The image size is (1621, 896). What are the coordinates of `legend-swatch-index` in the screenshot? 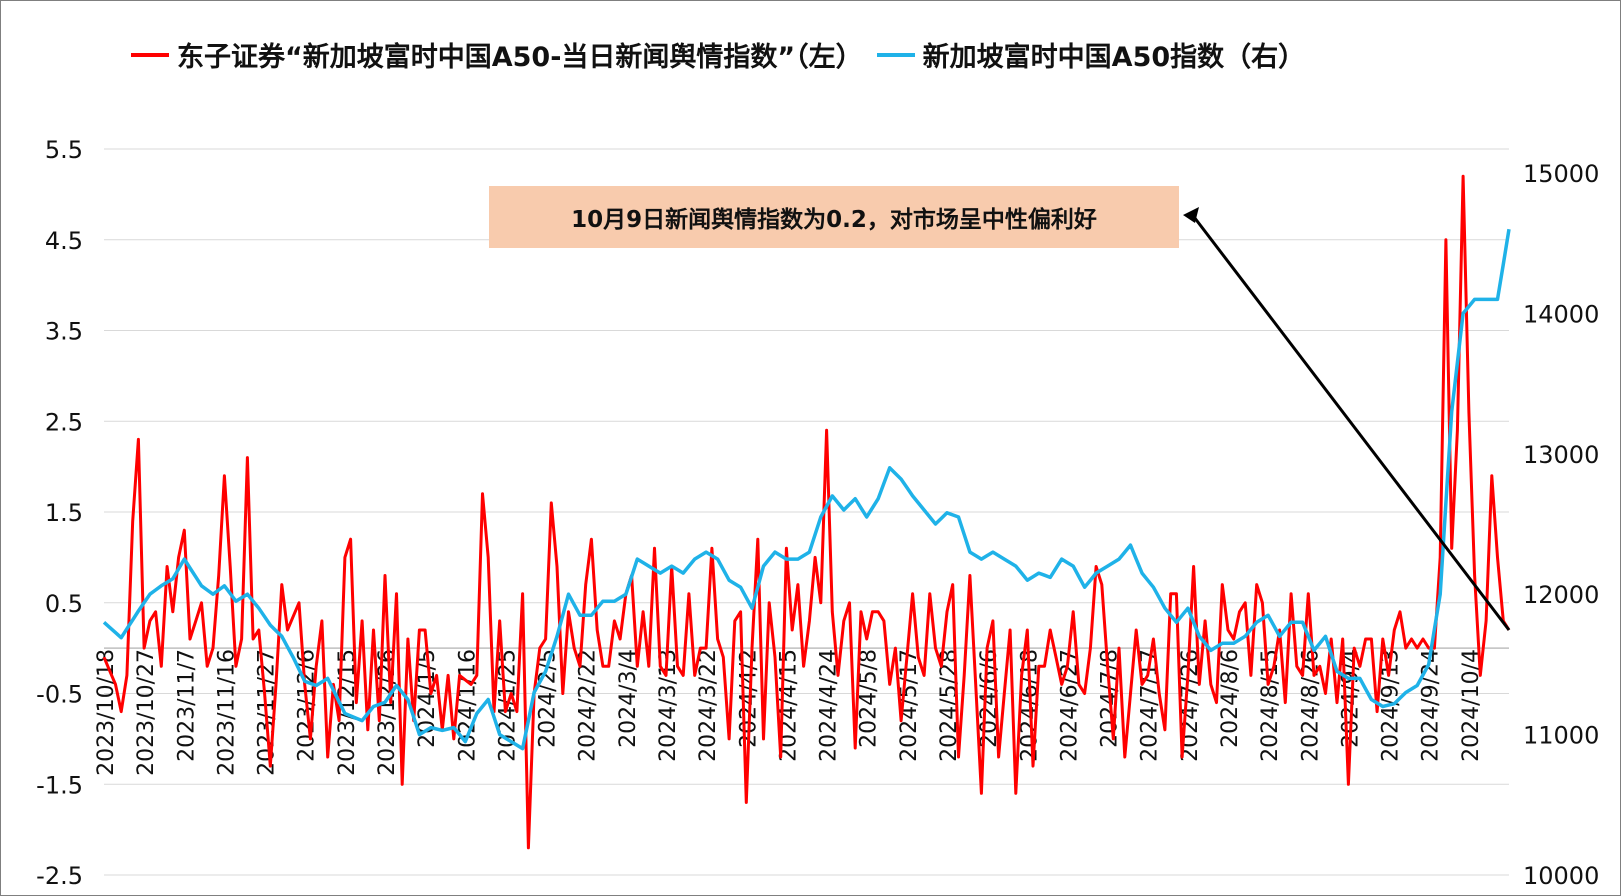 It's located at (895, 54).